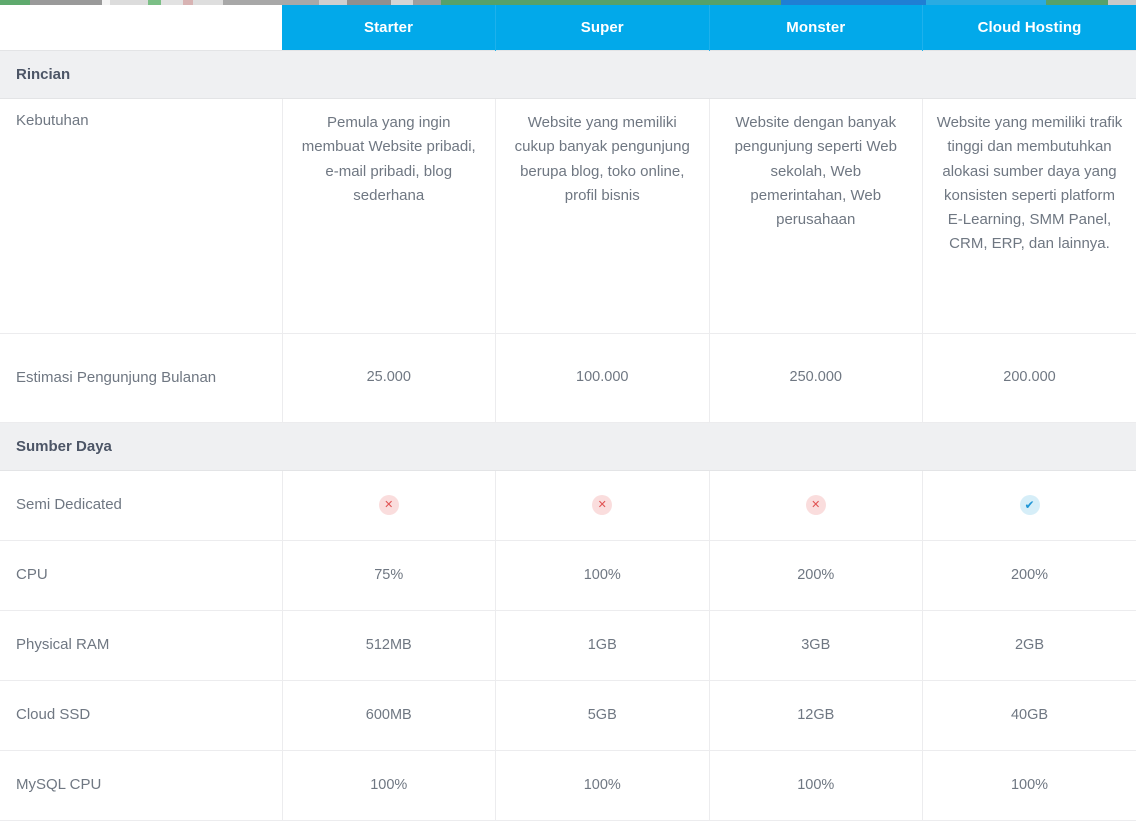 This screenshot has width=1136, height=821. What do you see at coordinates (141, 716) in the screenshot?
I see `feature-label: Cloud SSD` at bounding box center [141, 716].